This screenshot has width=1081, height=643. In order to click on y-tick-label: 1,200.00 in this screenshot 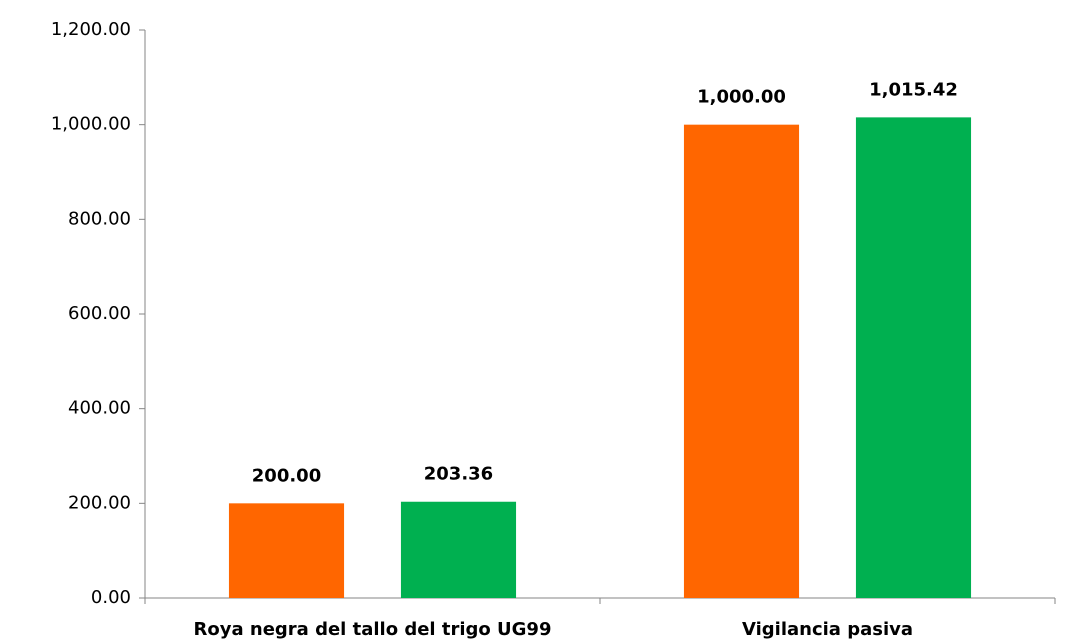, I will do `click(91, 29)`.